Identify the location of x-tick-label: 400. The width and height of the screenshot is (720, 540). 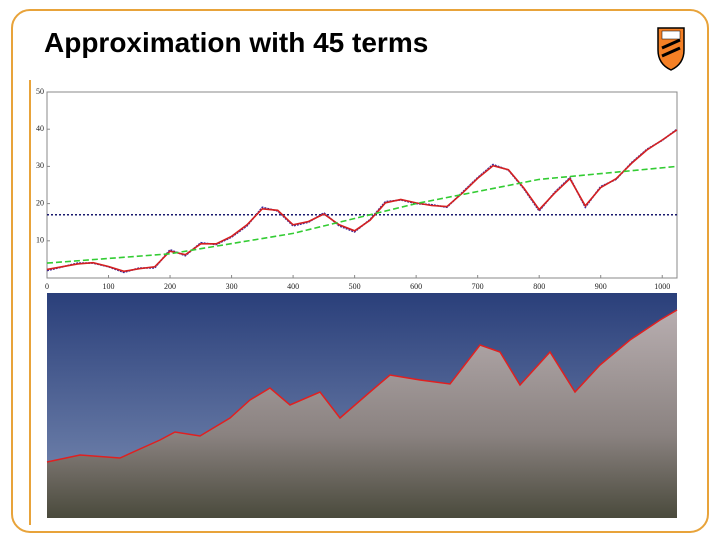
(293, 286).